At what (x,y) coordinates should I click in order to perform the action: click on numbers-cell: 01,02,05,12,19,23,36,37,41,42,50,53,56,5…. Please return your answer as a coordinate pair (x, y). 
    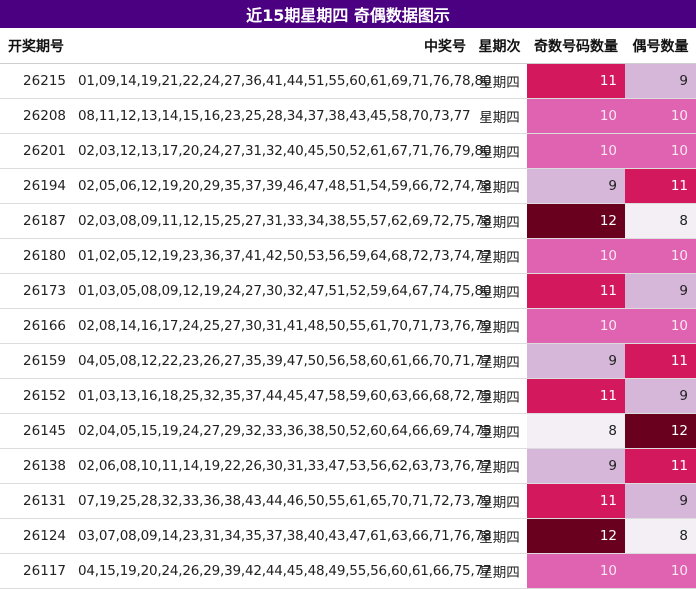
    Looking at the image, I should click on (282, 256).